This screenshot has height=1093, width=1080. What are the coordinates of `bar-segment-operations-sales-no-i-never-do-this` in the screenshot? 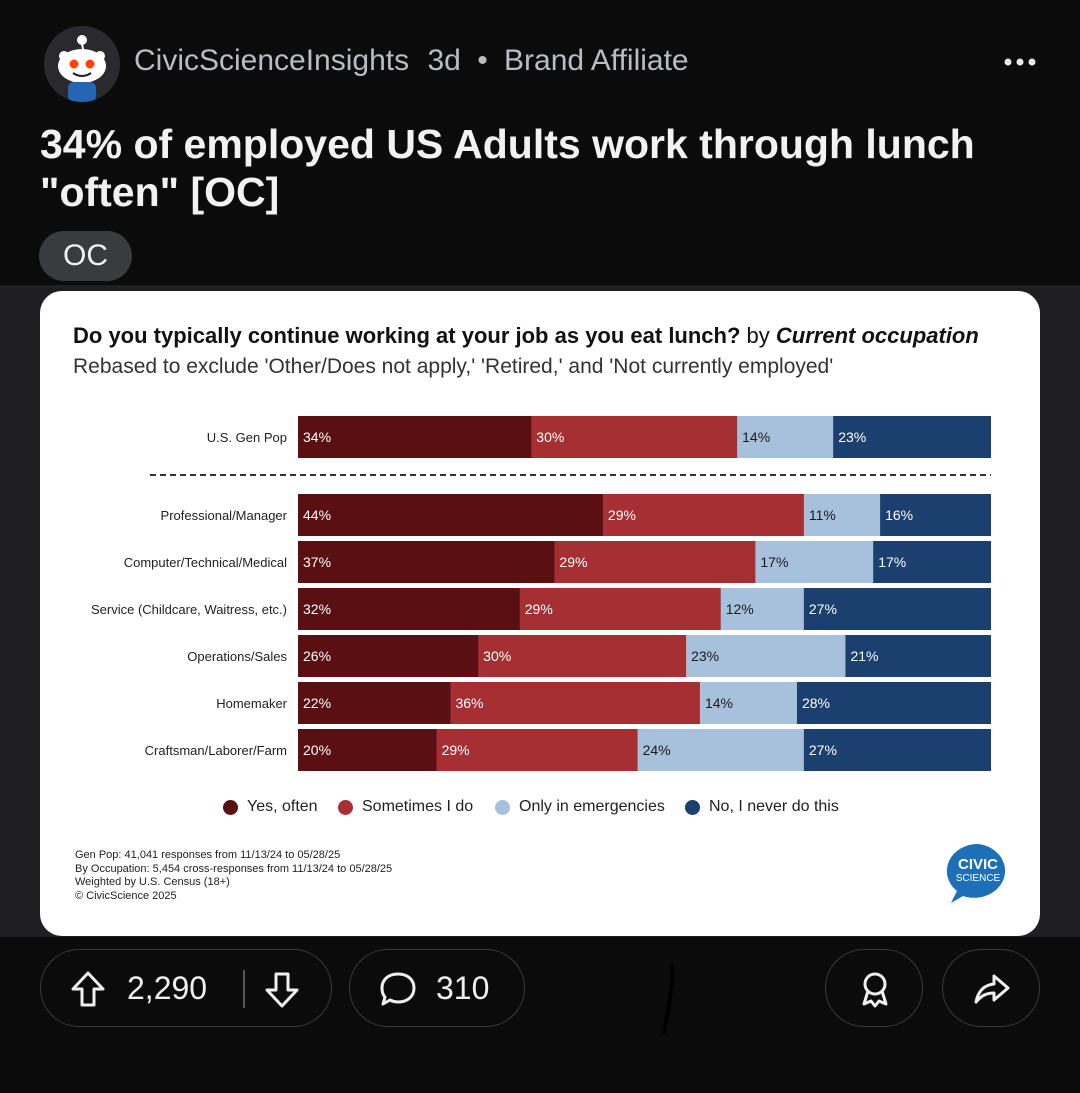 It's located at (918, 656).